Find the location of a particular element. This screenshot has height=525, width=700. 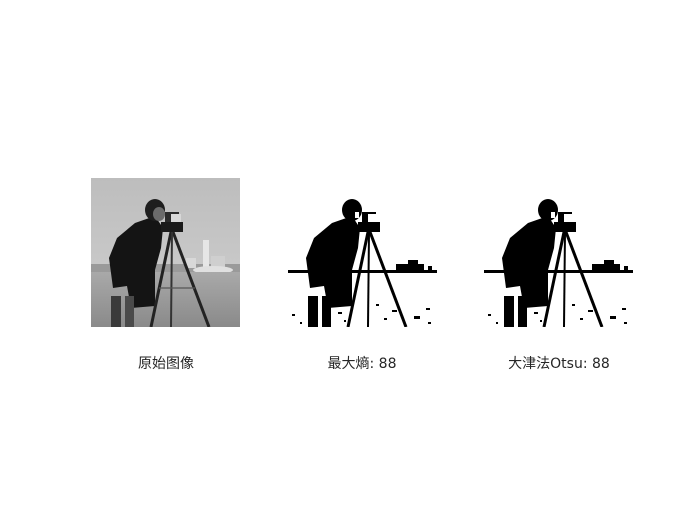

max-entropy-caption: 最大熵: 88 is located at coordinates (362, 364).